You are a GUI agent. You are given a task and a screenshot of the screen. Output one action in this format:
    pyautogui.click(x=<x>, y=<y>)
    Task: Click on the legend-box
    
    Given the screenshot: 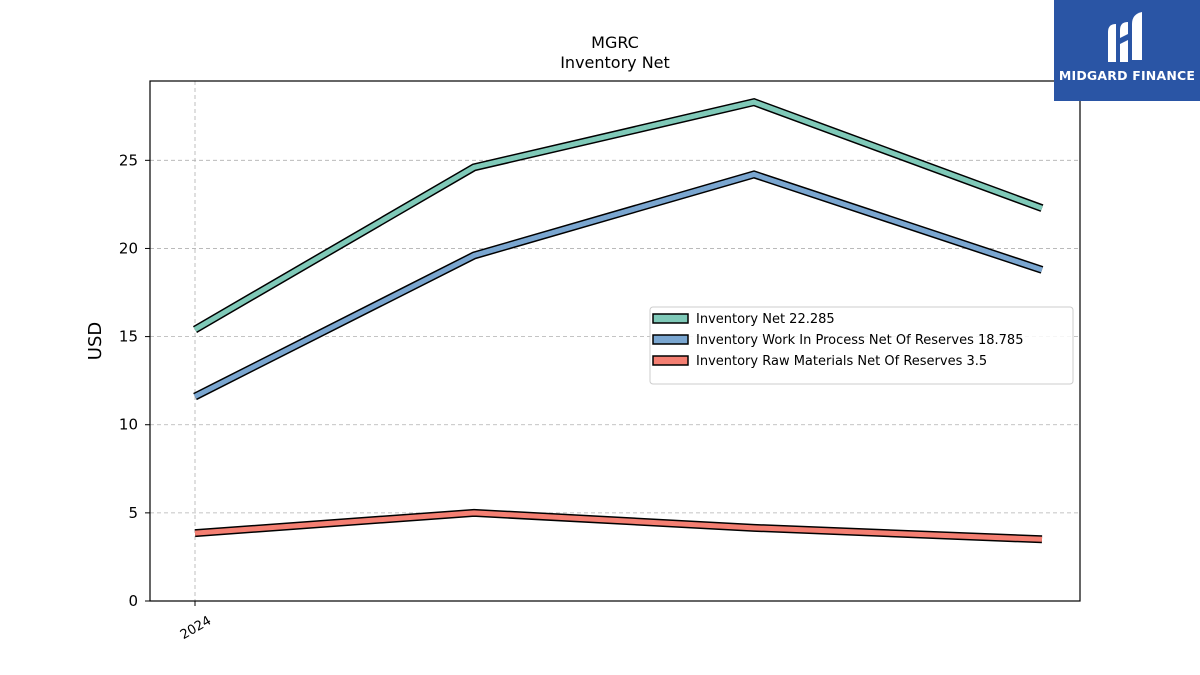 What is the action you would take?
    pyautogui.click(x=861, y=345)
    